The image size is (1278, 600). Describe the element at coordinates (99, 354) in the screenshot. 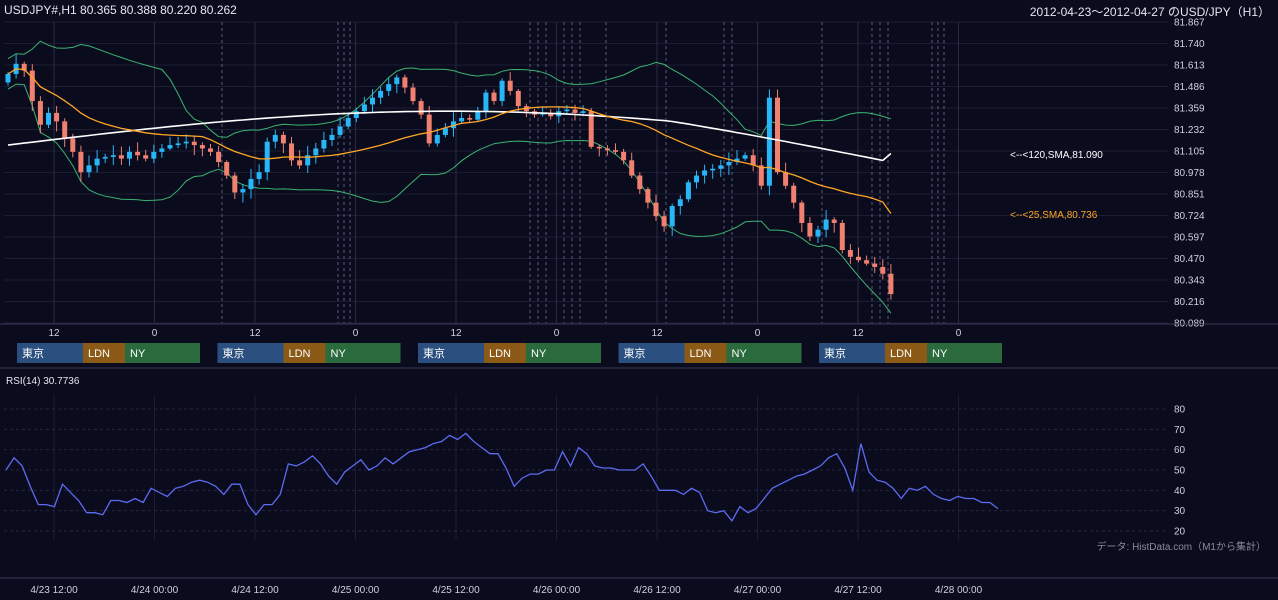

I see `session-label: LDN` at that location.